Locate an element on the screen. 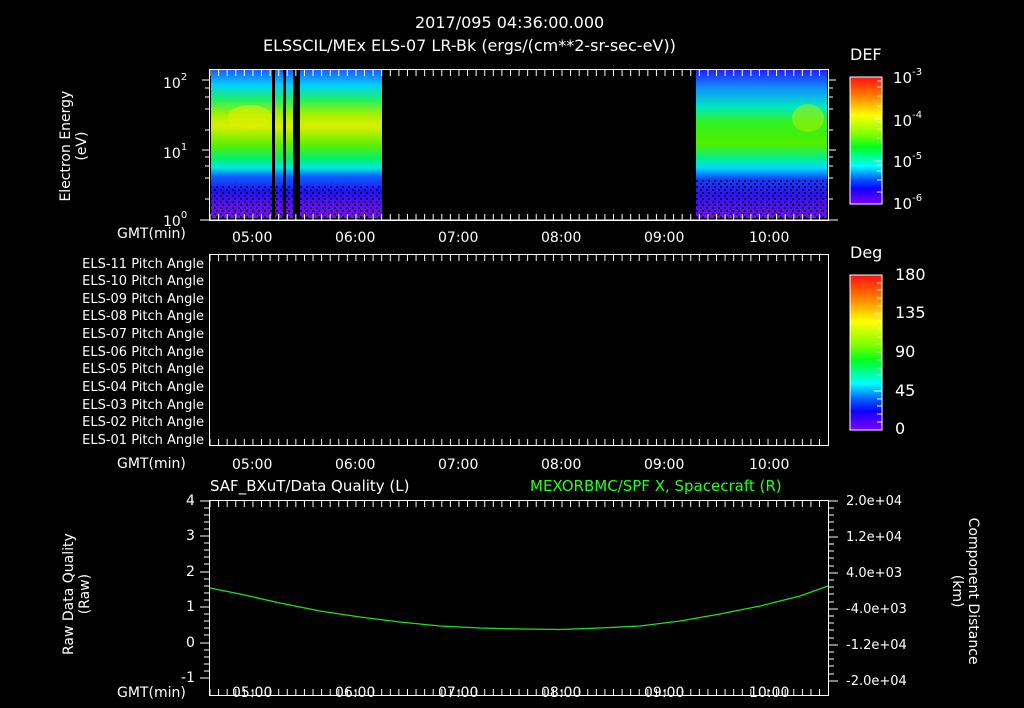 The height and width of the screenshot is (708, 1024). colorbar2-title: Deg is located at coordinates (866, 252).